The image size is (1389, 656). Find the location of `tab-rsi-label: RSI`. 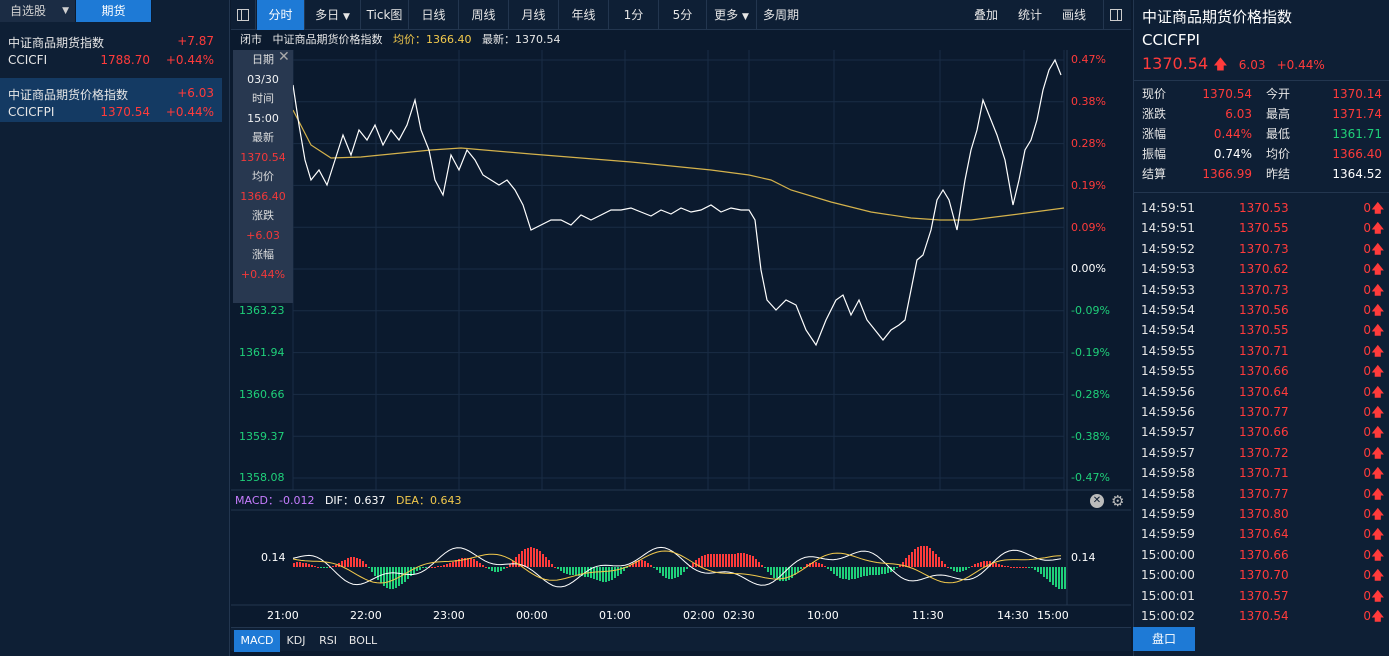

tab-rsi-label: RSI is located at coordinates (328, 640).